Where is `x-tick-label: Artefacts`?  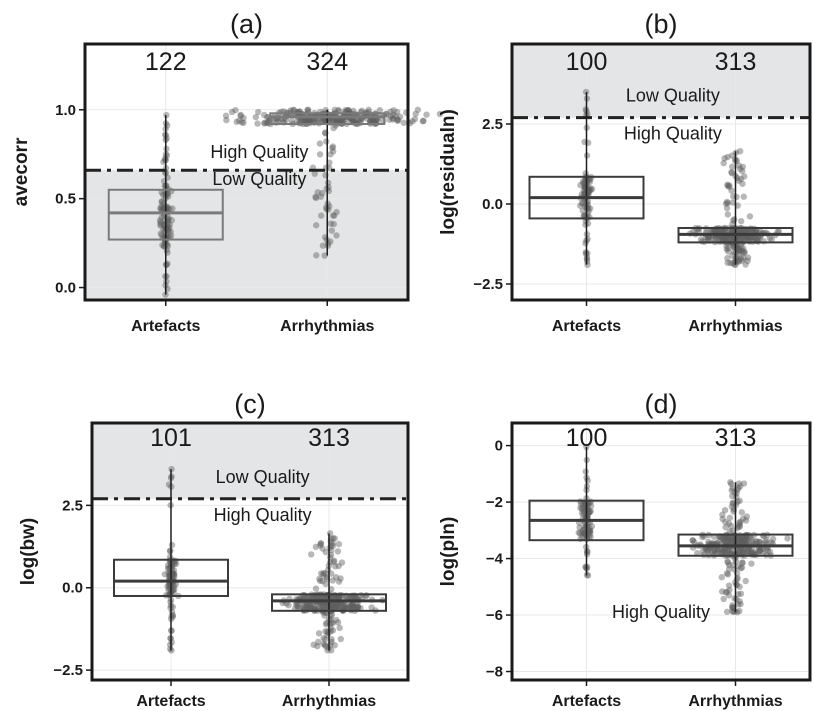
x-tick-label: Artefacts is located at coordinates (170, 701).